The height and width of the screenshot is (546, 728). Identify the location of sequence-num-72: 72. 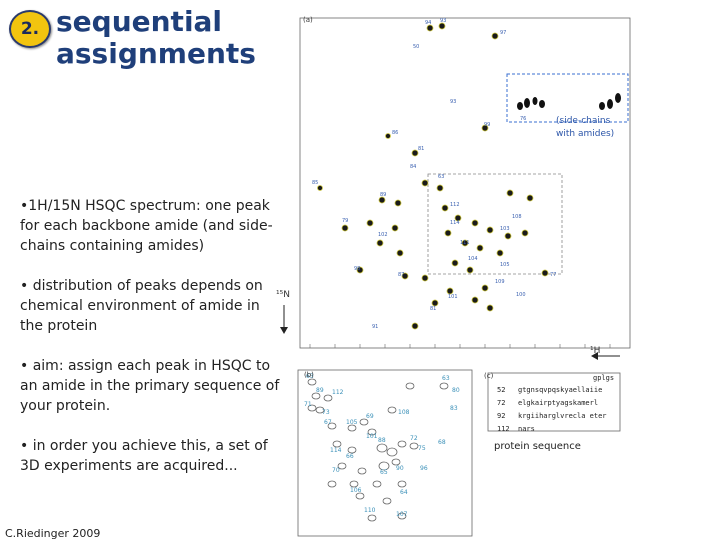
(501, 403).